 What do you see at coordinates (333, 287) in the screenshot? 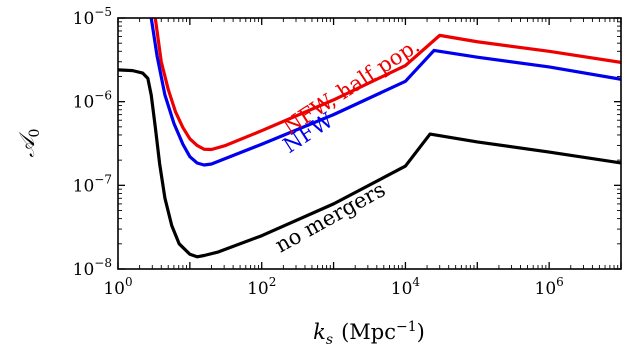
I see `x-tick-labels: 10⁰ 10² 10⁴ 10⁶` at bounding box center [333, 287].